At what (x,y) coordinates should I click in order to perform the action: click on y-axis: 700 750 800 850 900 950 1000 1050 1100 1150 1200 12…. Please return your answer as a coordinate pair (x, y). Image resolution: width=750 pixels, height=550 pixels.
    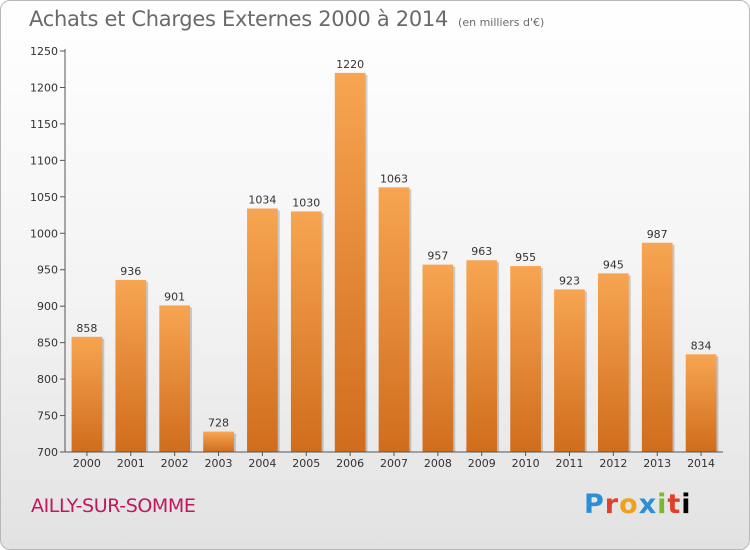
    Looking at the image, I should click on (48, 252).